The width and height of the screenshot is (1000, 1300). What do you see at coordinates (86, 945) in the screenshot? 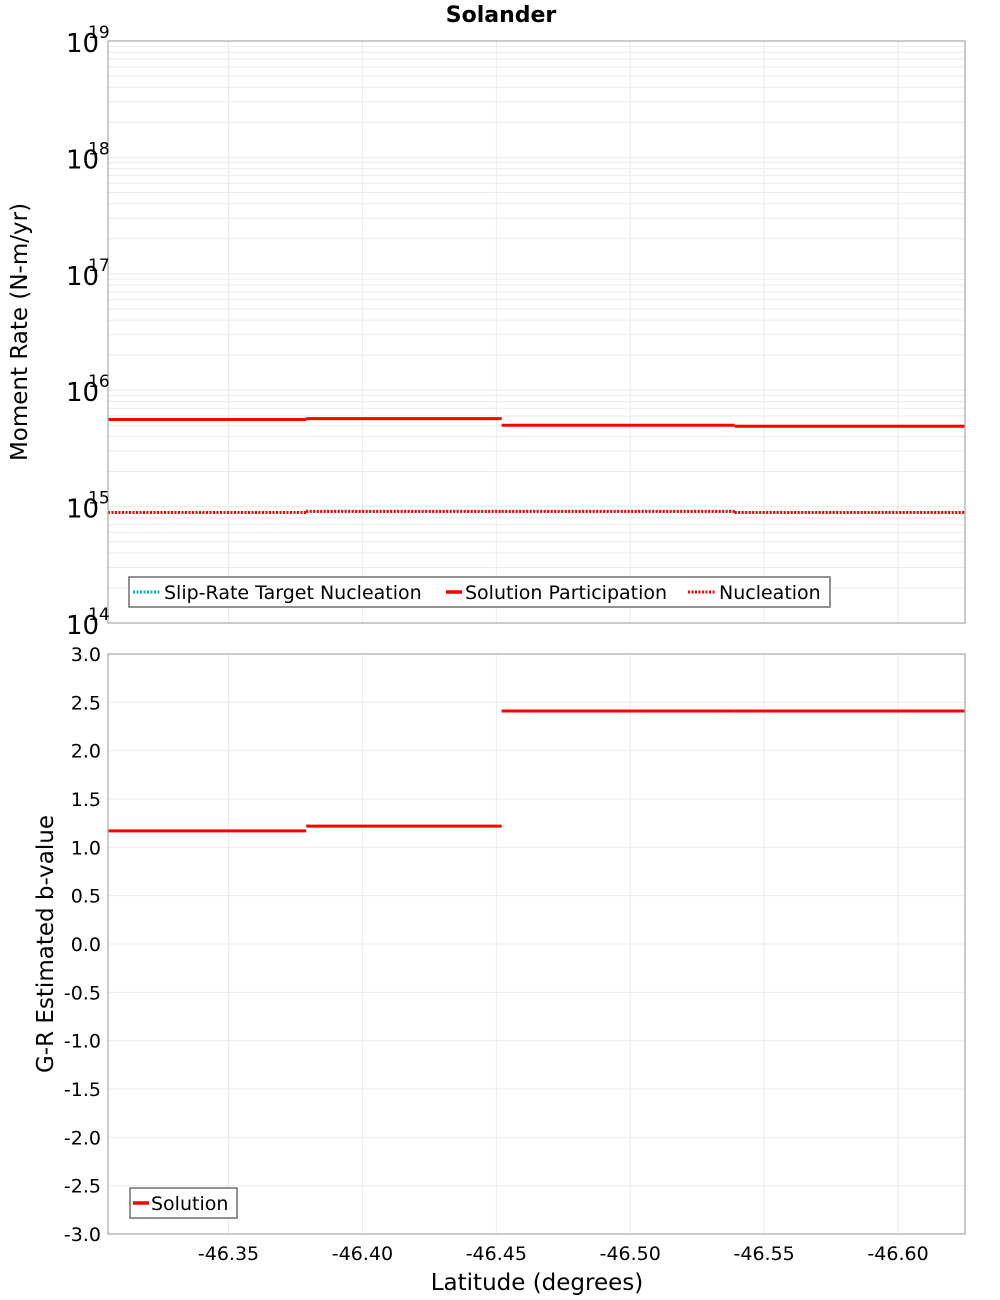
I see `y-tick-label: 0.0` at bounding box center [86, 945].